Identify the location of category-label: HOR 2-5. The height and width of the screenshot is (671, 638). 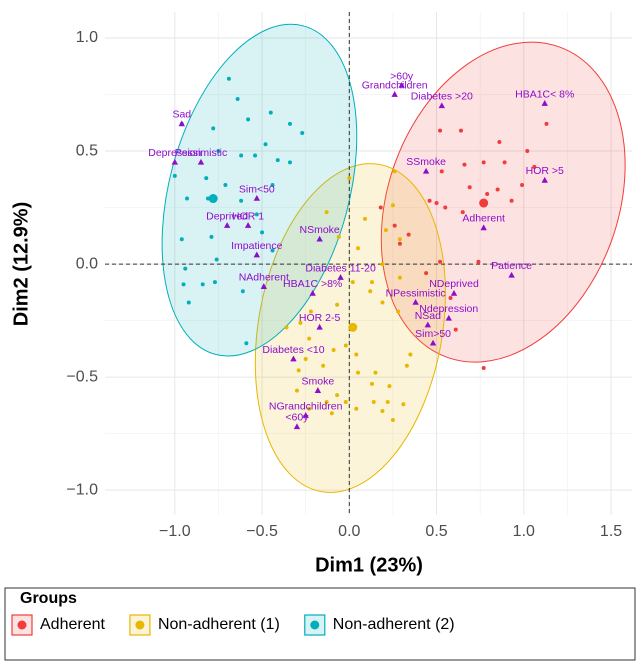
(320, 318).